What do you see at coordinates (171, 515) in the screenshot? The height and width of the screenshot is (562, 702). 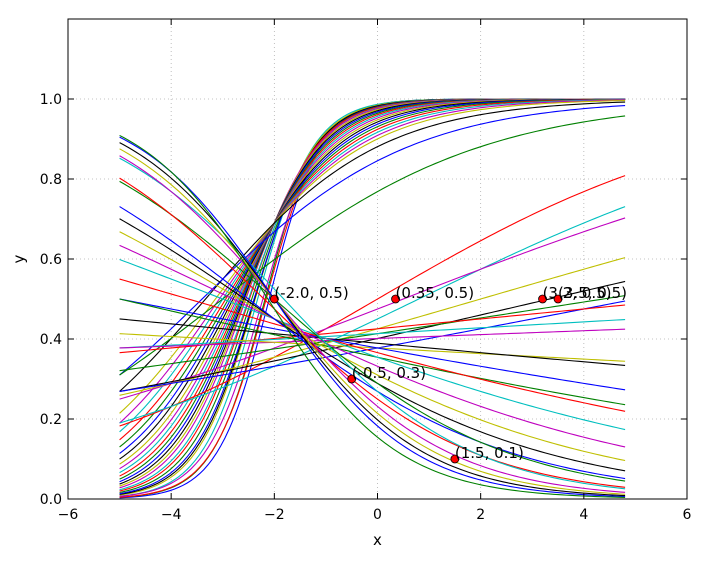 I see `x-tick-label: −4` at bounding box center [171, 515].